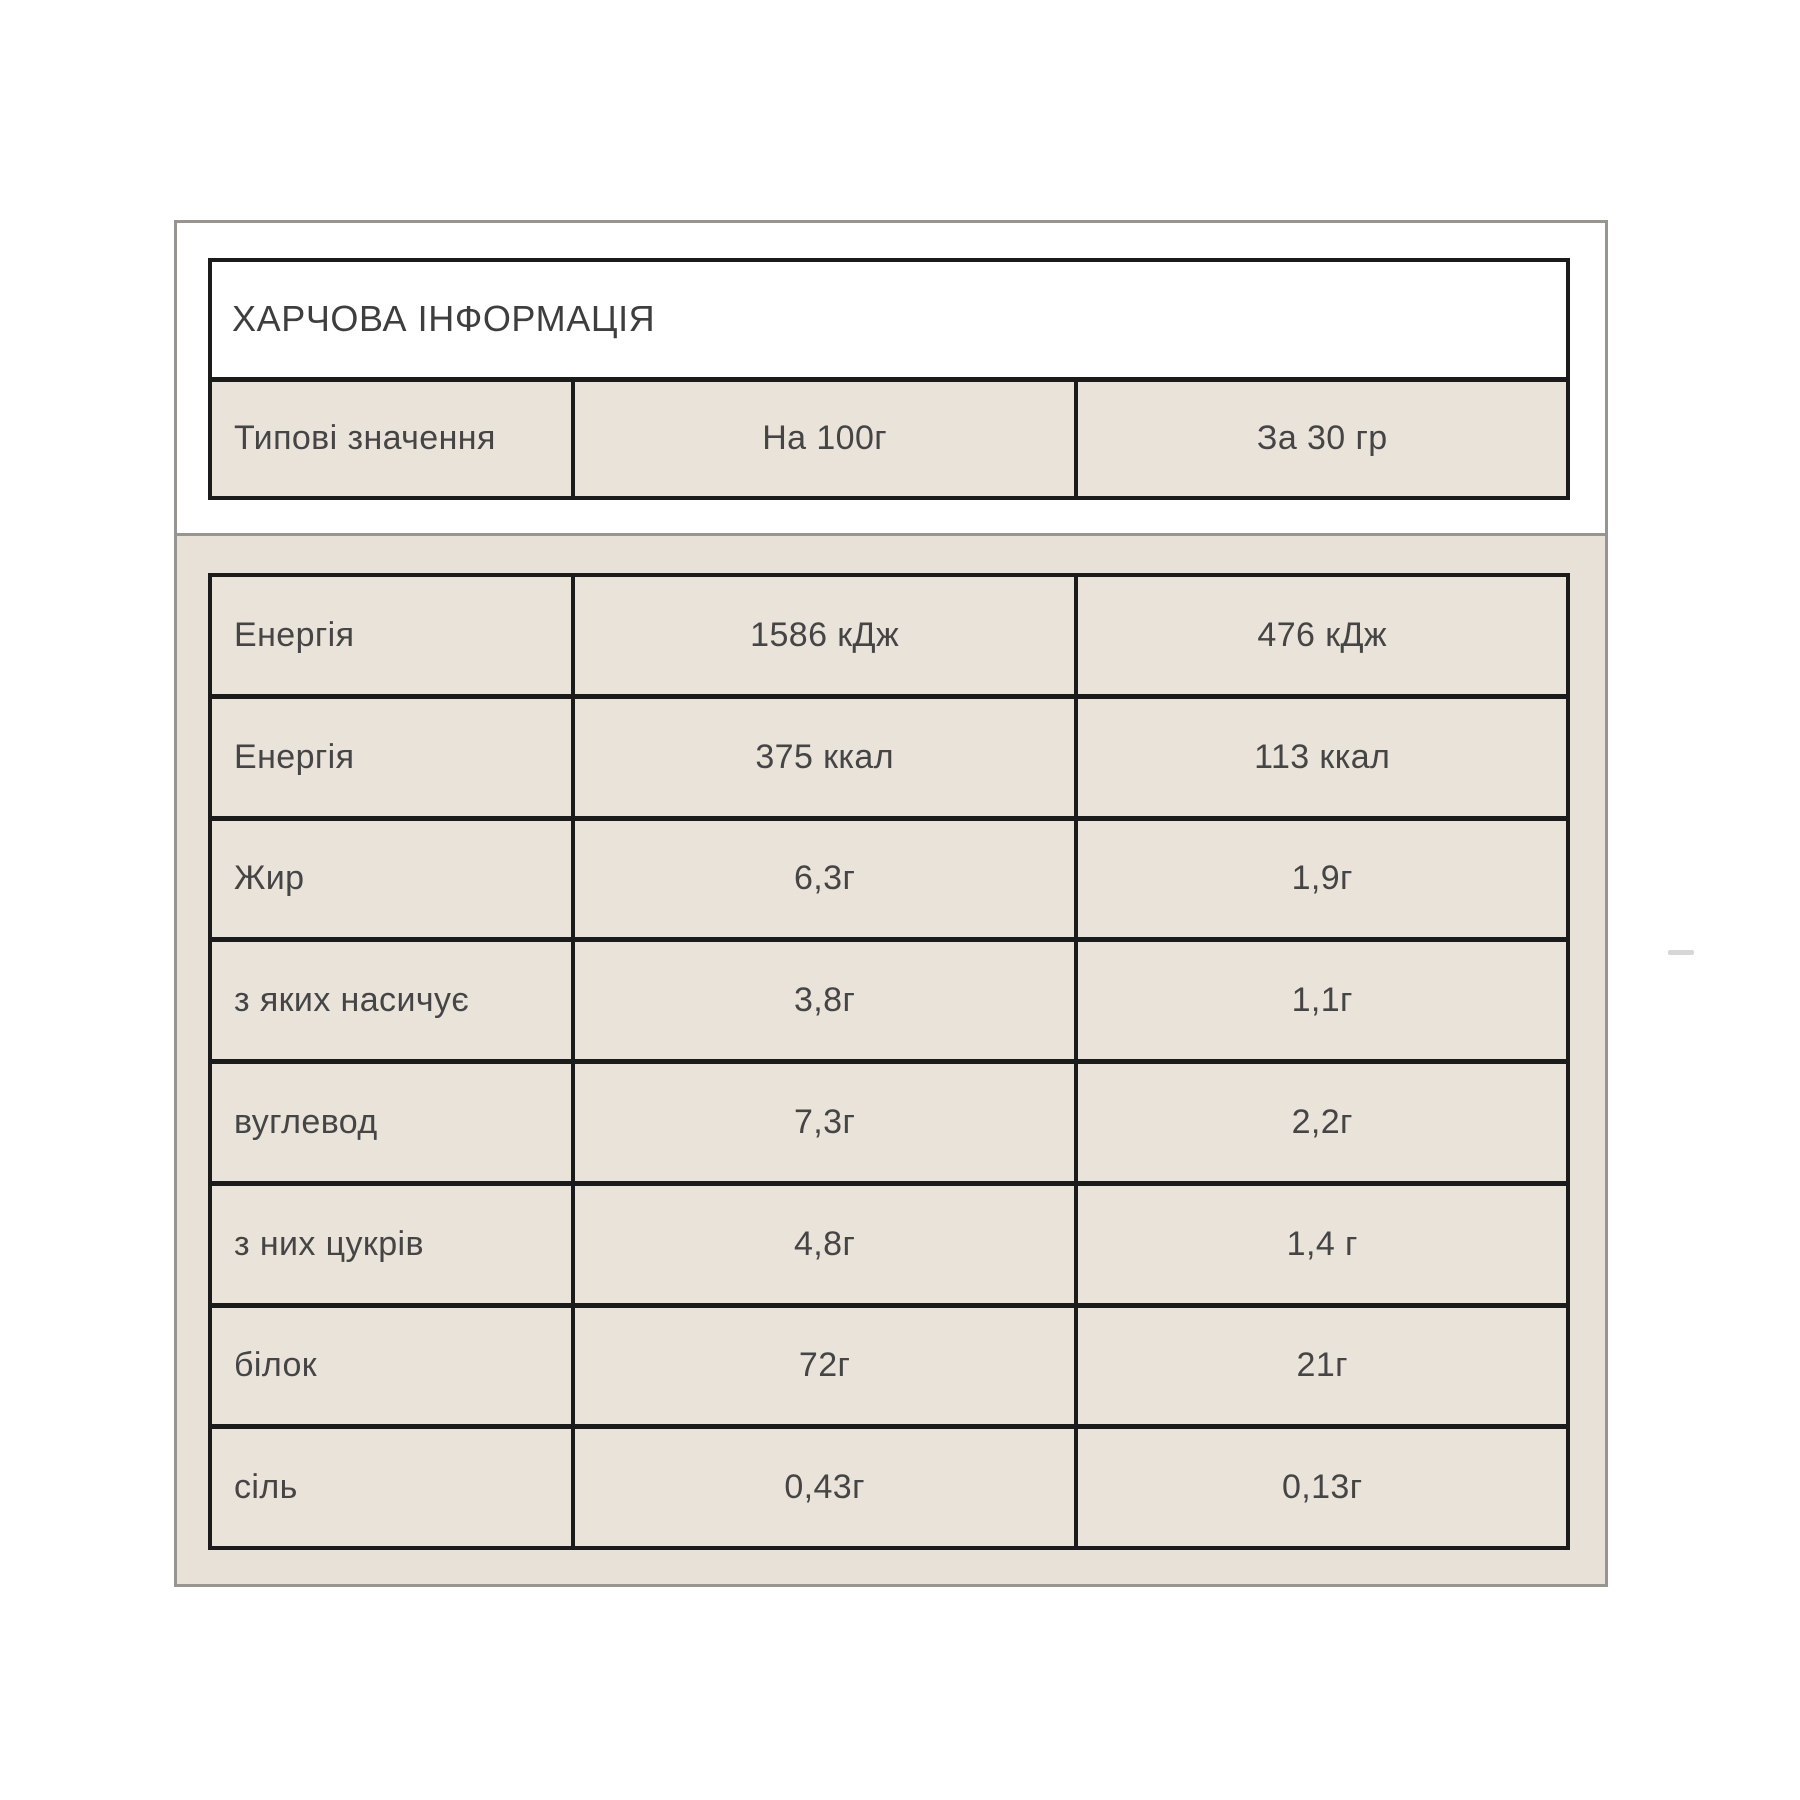 This screenshot has height=1800, width=1800. What do you see at coordinates (822, 1000) in the screenshot?
I see `value-per-100g: 3,8г` at bounding box center [822, 1000].